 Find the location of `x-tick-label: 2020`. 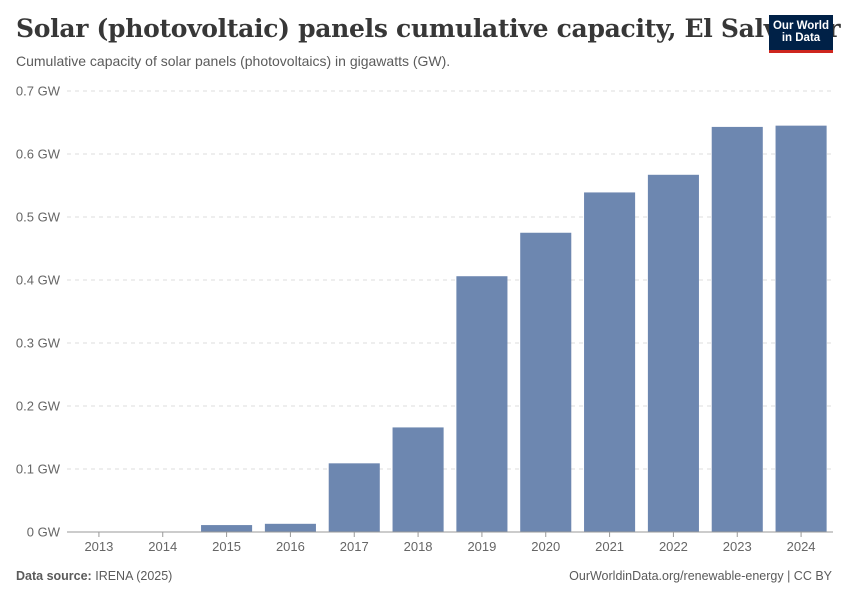

x-tick-label: 2020 is located at coordinates (545, 546).